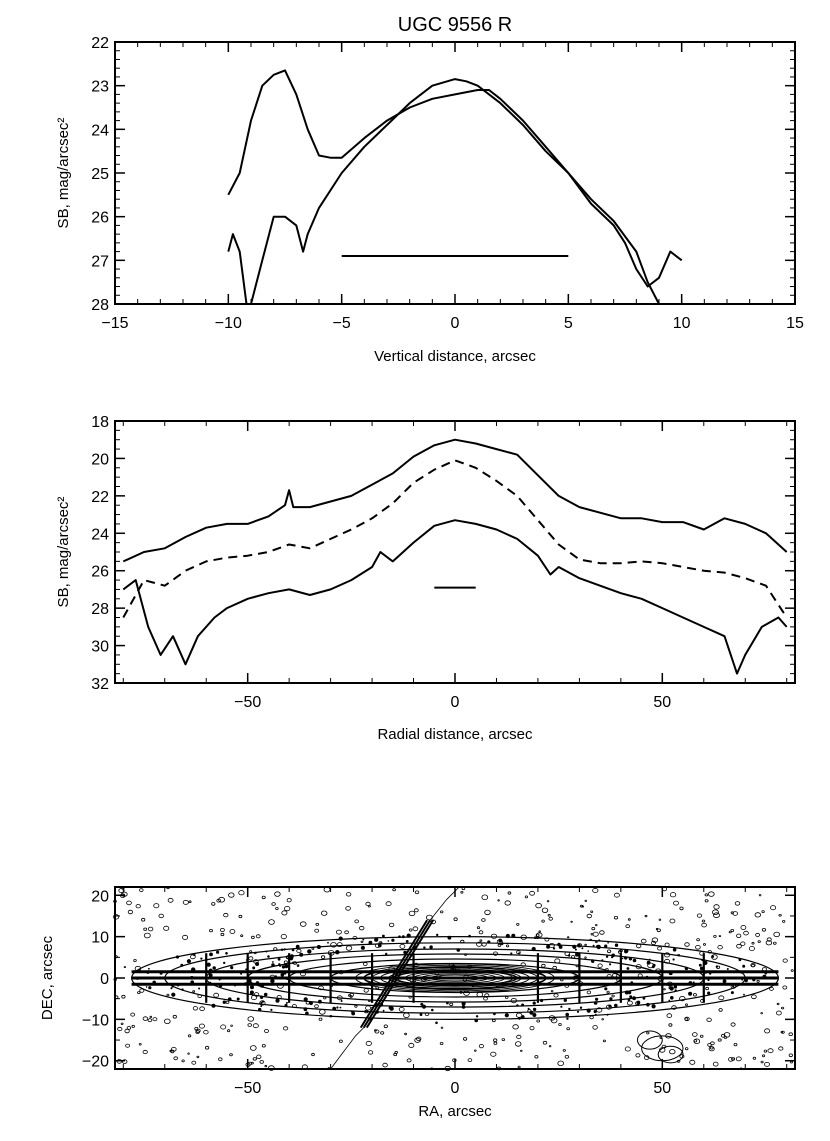 The image size is (830, 1141). I want to click on x-axis-title-top: Vertical distance, arcsec, so click(455, 356).